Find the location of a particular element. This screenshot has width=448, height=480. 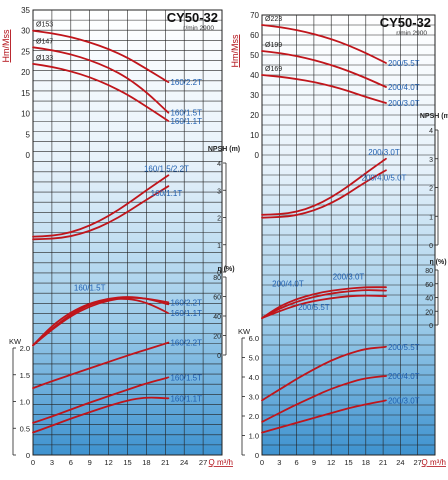

chart0-eff-tick-label: 80 is located at coordinates (217, 278).